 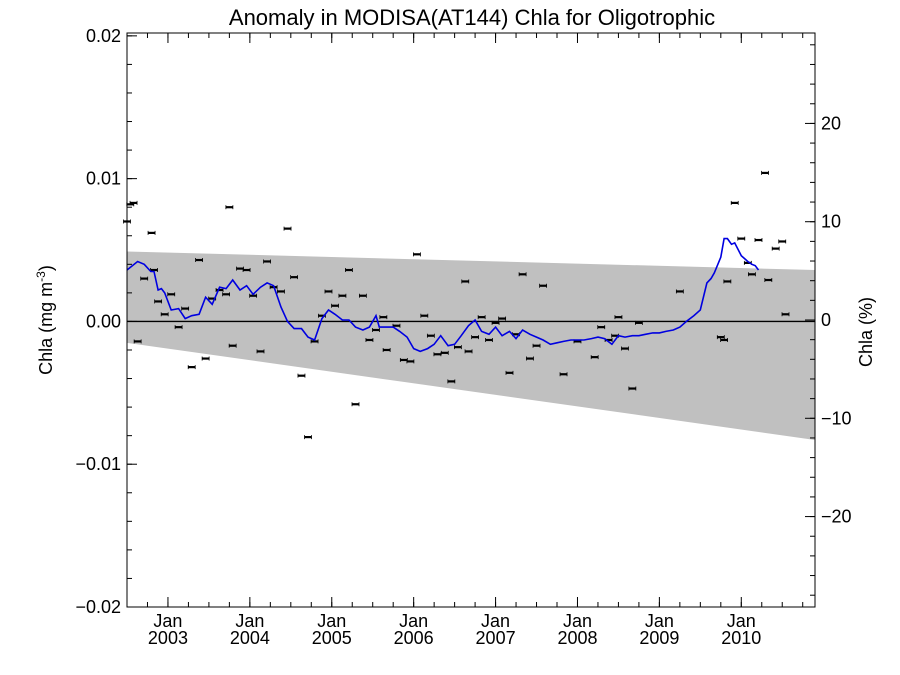 What do you see at coordinates (831, 222) in the screenshot?
I see `y-right-tick-label: 10` at bounding box center [831, 222].